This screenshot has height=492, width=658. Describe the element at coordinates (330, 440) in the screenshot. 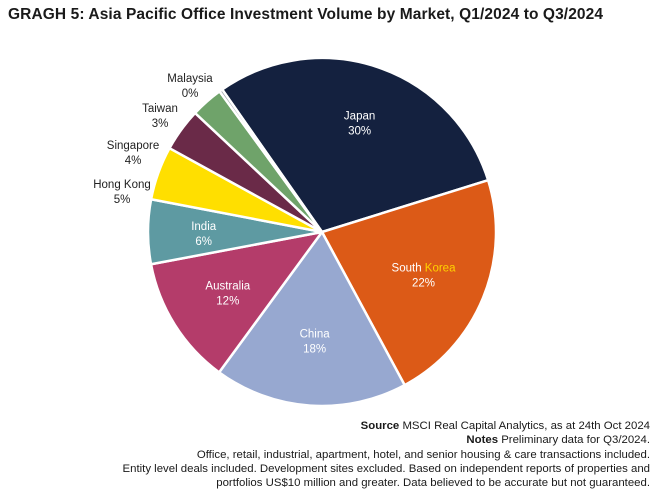

I see `notes-line: Notes Preliminary data for Q3/2024.` at that location.